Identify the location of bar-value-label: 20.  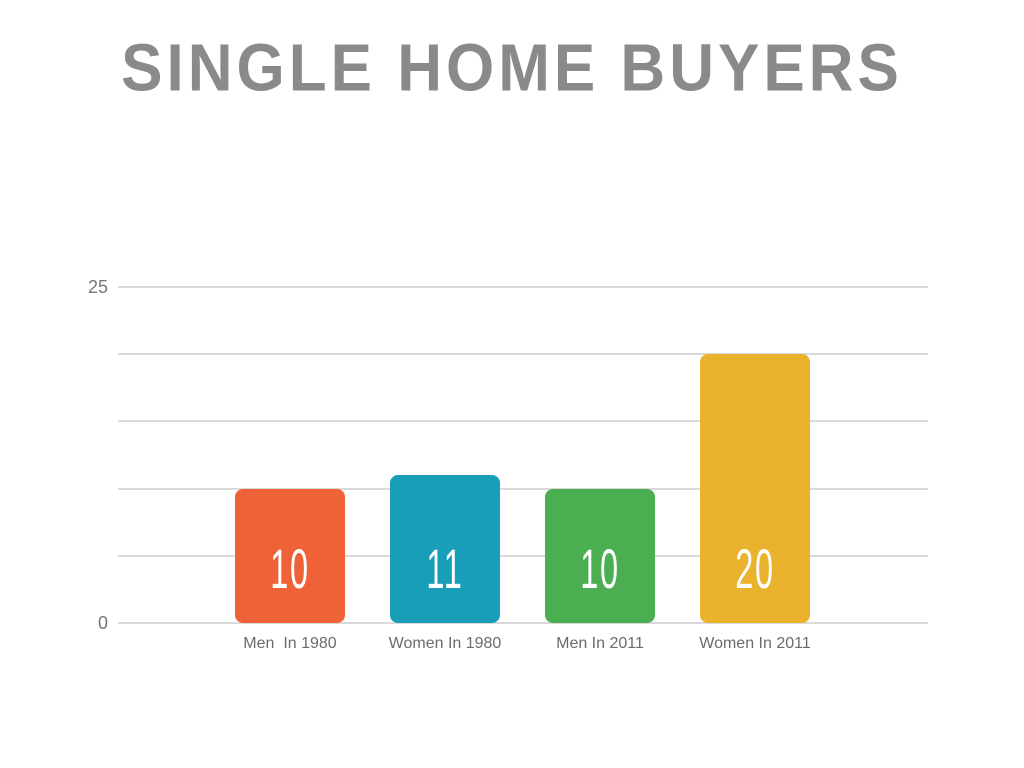
(755, 568).